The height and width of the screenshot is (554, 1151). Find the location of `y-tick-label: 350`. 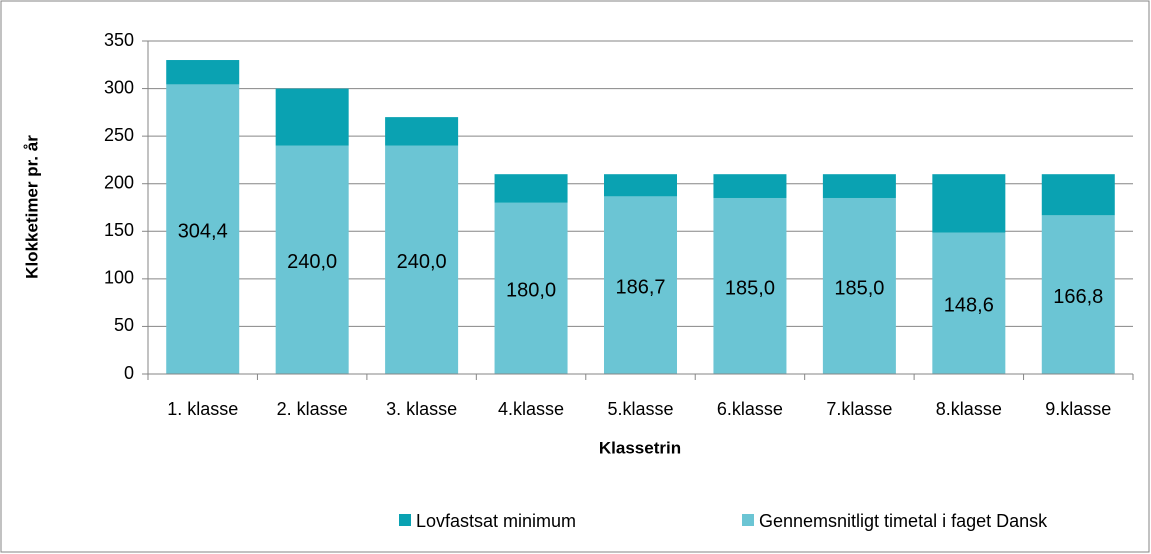

y-tick-label: 350 is located at coordinates (119, 40).